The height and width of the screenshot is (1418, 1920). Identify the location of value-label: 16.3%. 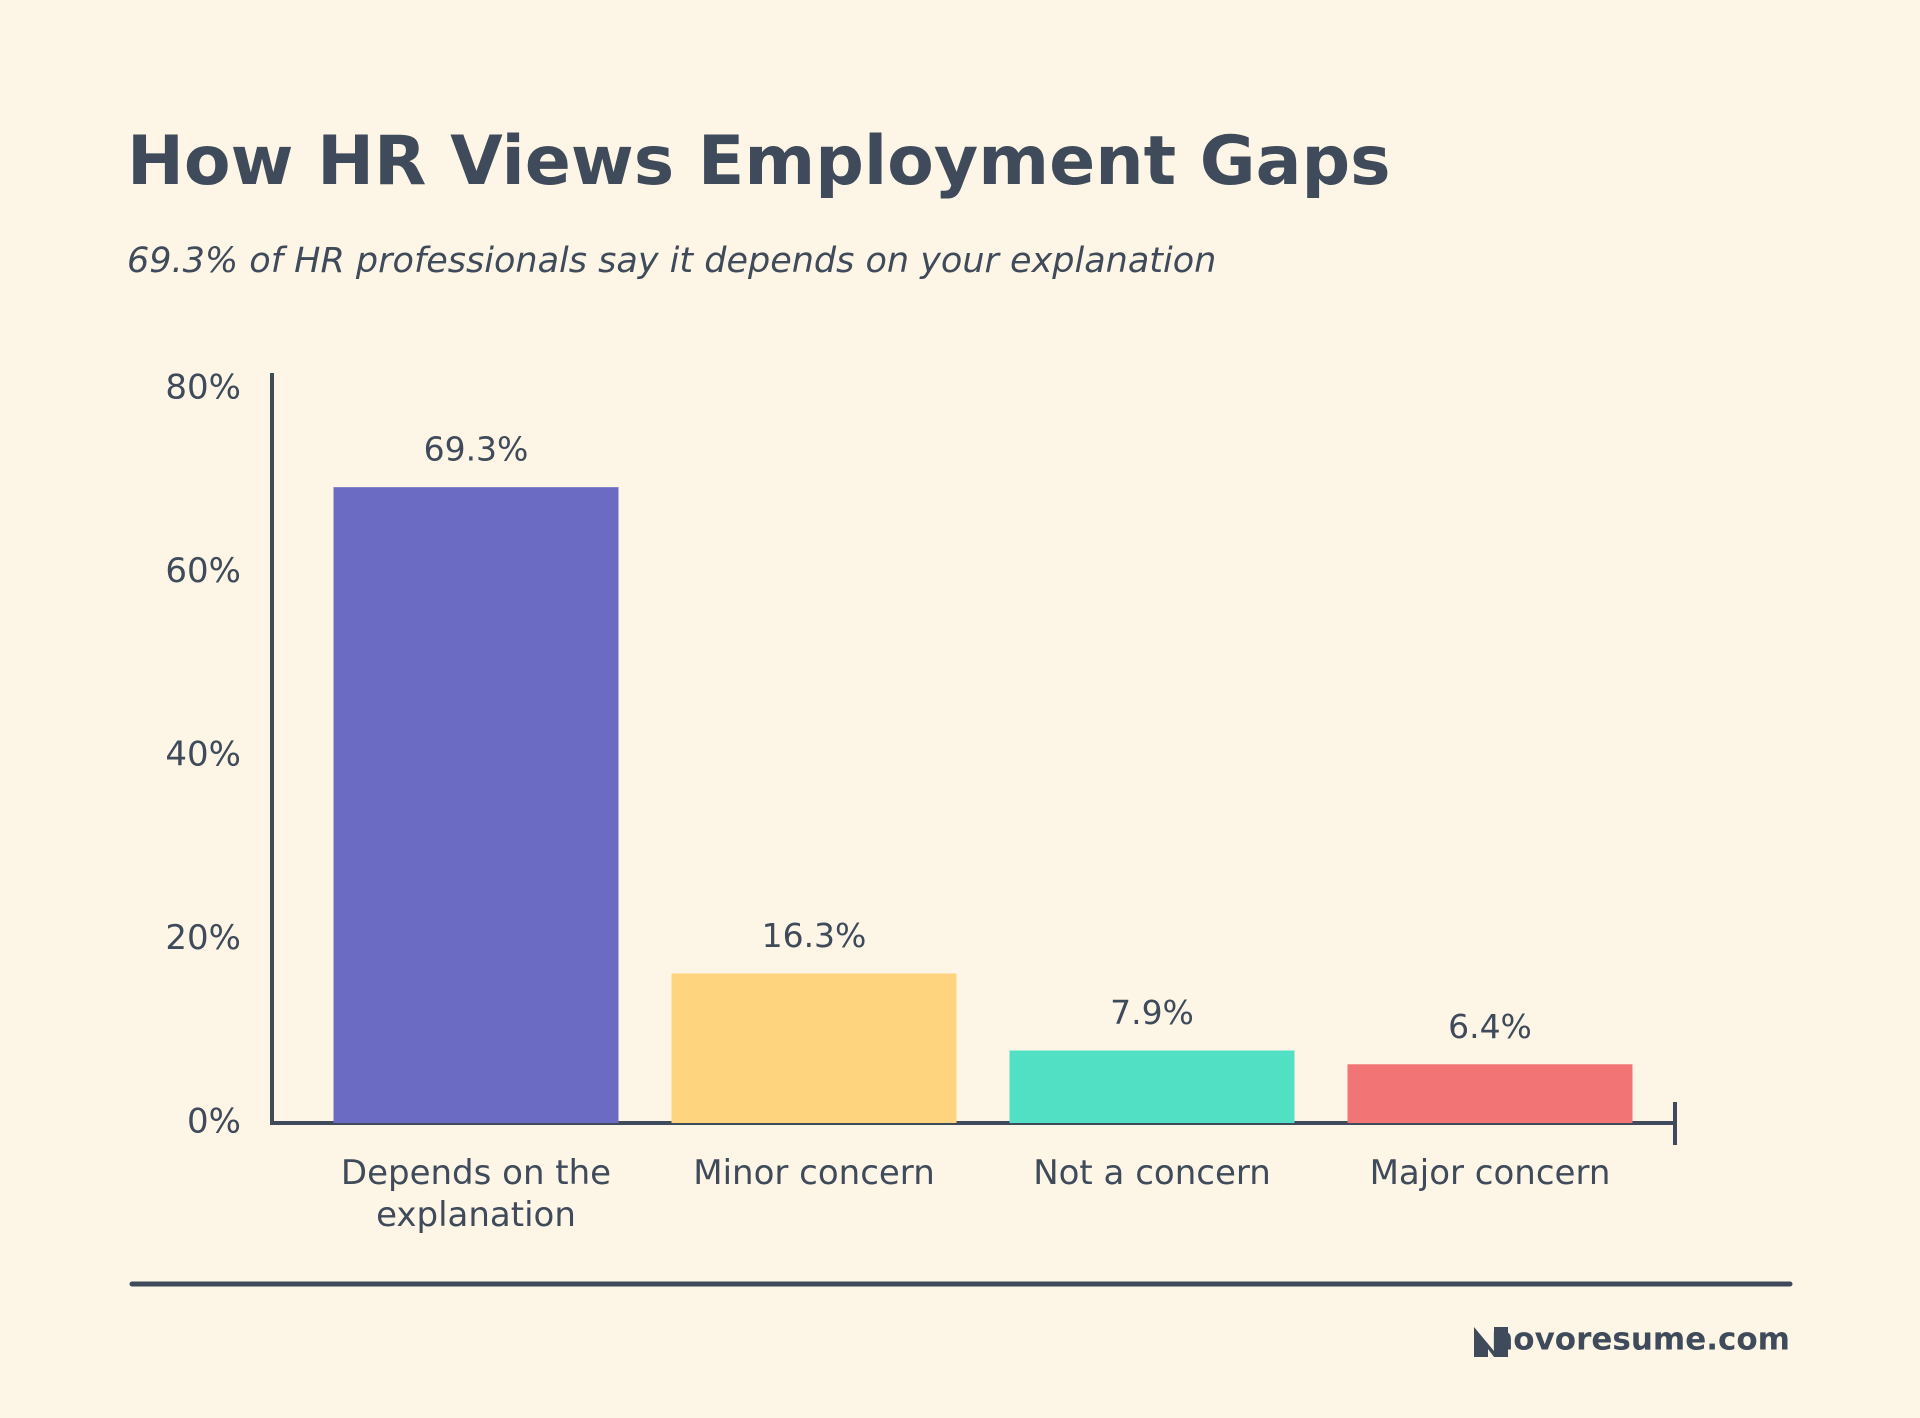
(814, 935).